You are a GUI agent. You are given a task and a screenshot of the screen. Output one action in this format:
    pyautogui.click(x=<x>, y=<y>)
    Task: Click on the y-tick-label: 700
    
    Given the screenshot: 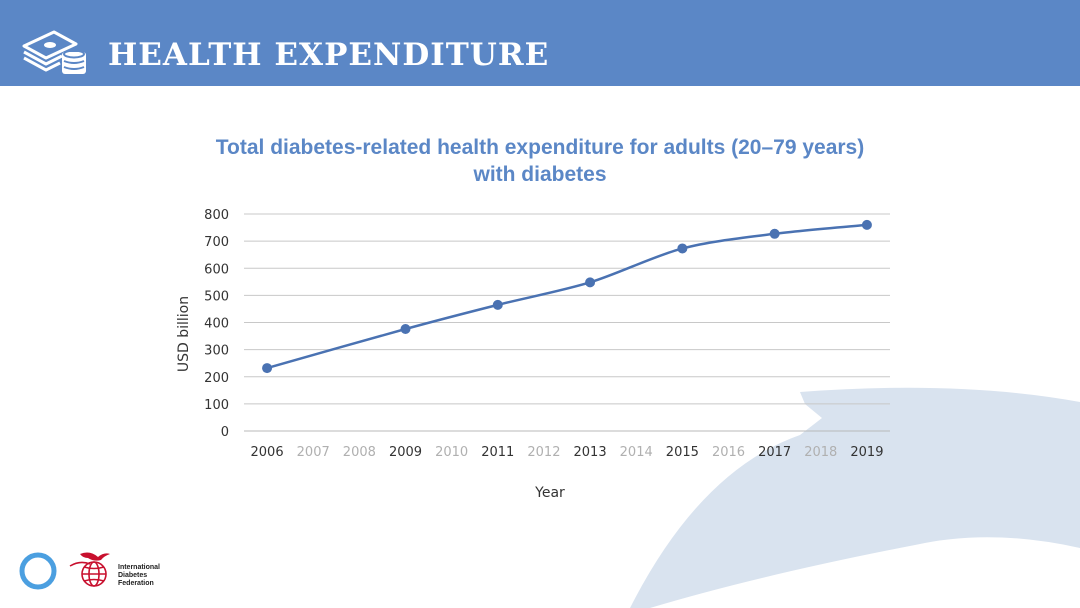 What is the action you would take?
    pyautogui.click(x=216, y=242)
    